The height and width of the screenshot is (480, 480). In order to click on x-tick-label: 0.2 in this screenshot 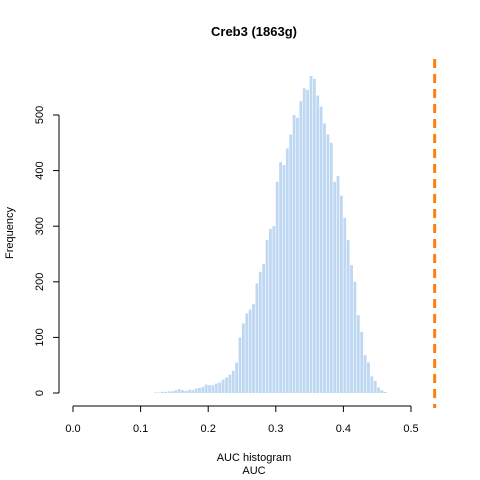, I will do `click(208, 429)`.